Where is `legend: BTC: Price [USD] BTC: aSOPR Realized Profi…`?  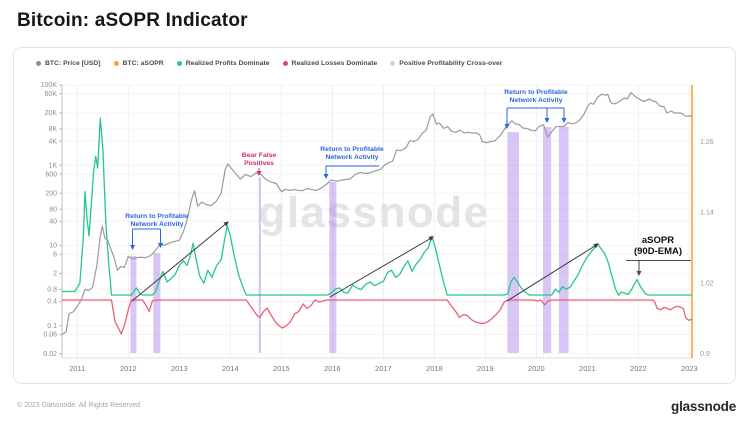
legend: BTC: Price [USD] BTC: aSOPR Realized Profi… is located at coordinates (269, 63).